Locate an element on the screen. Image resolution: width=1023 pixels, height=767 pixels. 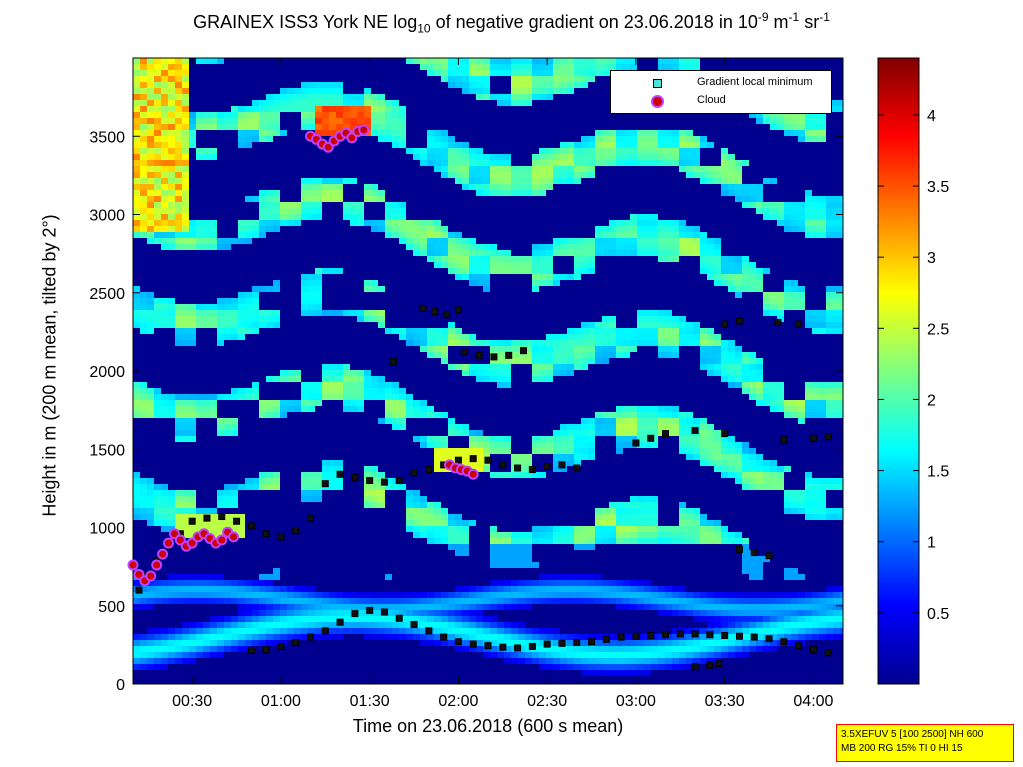
colorbar-tick-label: 3.5 is located at coordinates (938, 187).